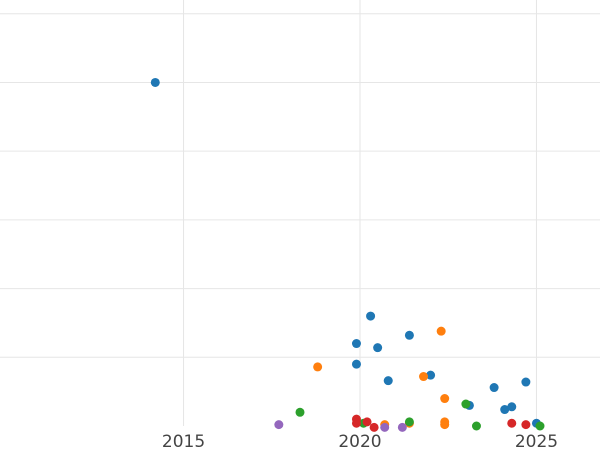  I want to click on x-tick-label: 2025, so click(536, 441).